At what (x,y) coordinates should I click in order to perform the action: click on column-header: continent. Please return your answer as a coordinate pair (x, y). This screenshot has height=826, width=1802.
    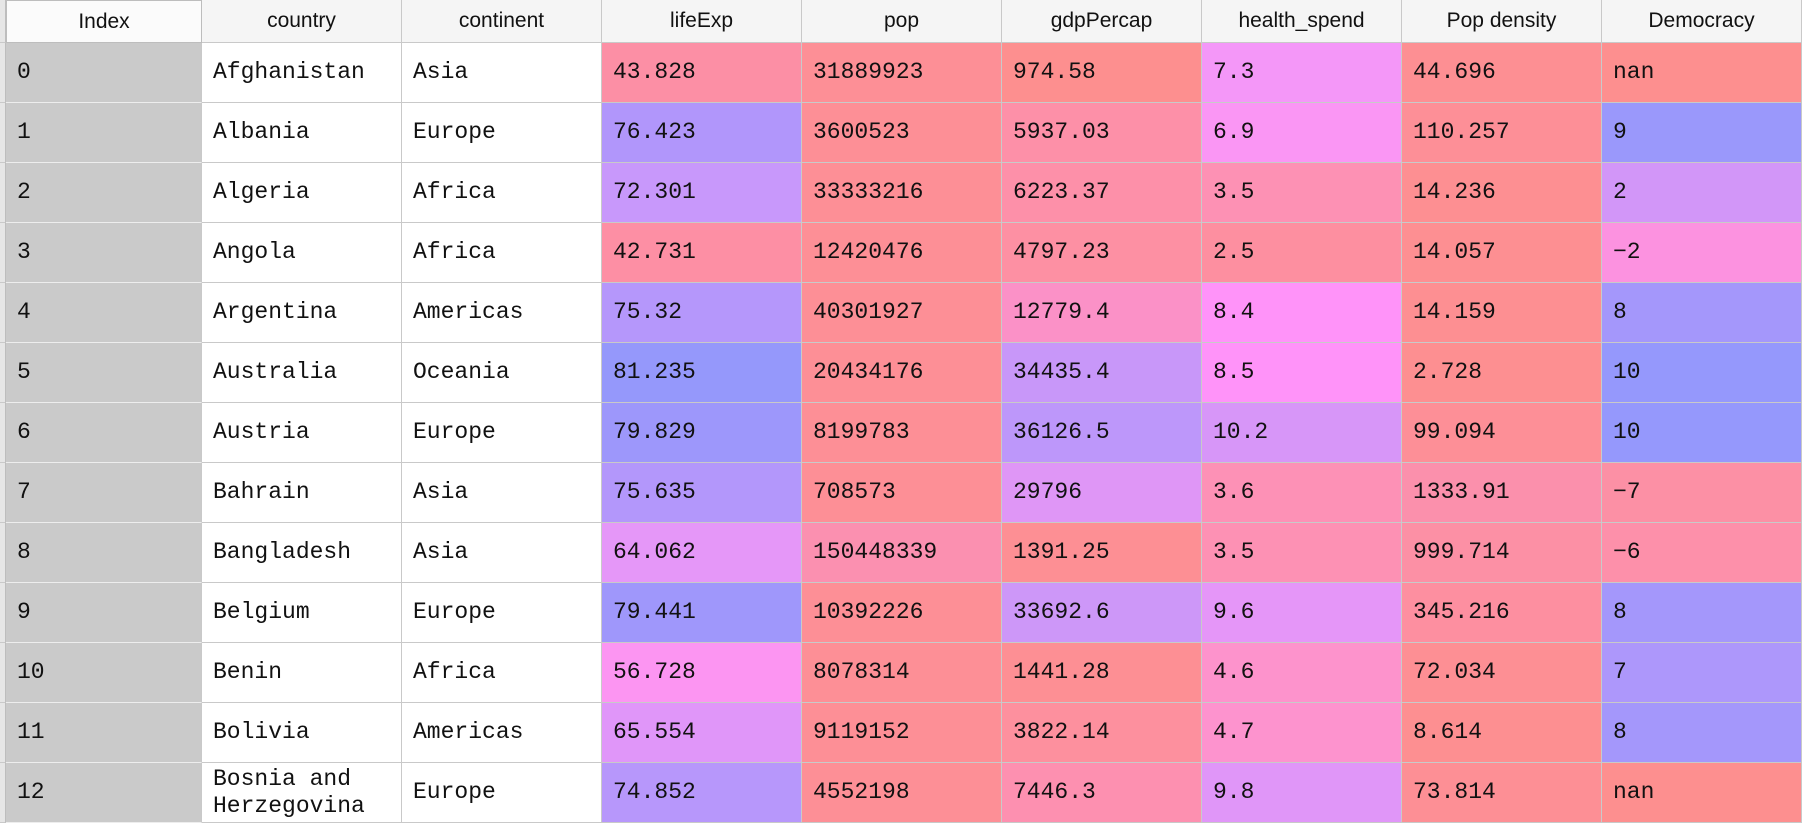
    Looking at the image, I should click on (502, 21).